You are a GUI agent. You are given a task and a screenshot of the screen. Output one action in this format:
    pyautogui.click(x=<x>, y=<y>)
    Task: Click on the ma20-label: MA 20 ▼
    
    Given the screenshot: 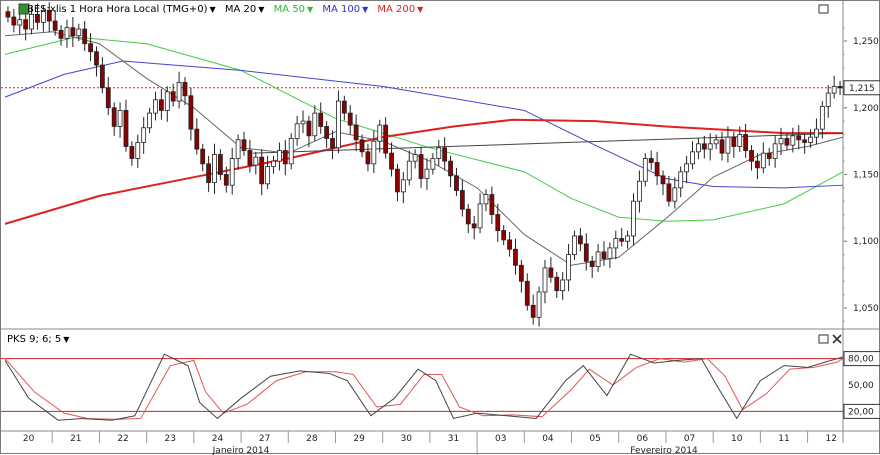 What is the action you would take?
    pyautogui.click(x=245, y=9)
    